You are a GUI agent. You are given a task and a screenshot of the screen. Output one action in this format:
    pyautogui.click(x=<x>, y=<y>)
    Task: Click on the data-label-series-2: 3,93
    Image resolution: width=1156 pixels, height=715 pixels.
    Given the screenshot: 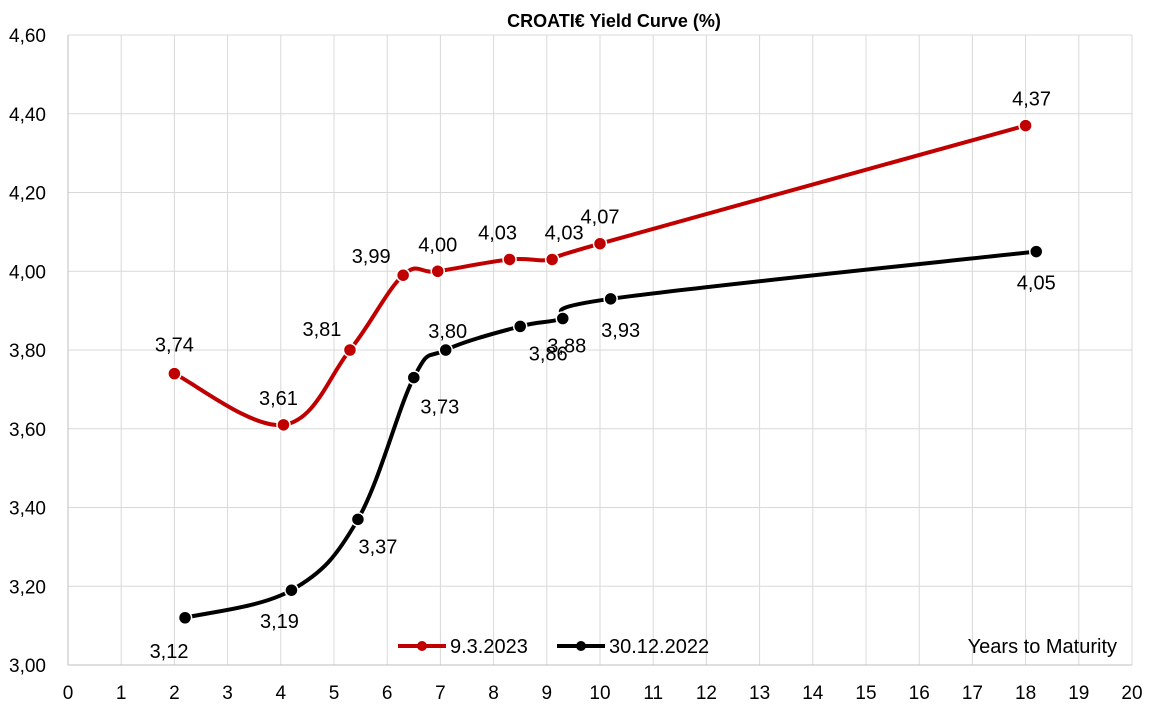 What is the action you would take?
    pyautogui.click(x=620, y=331)
    